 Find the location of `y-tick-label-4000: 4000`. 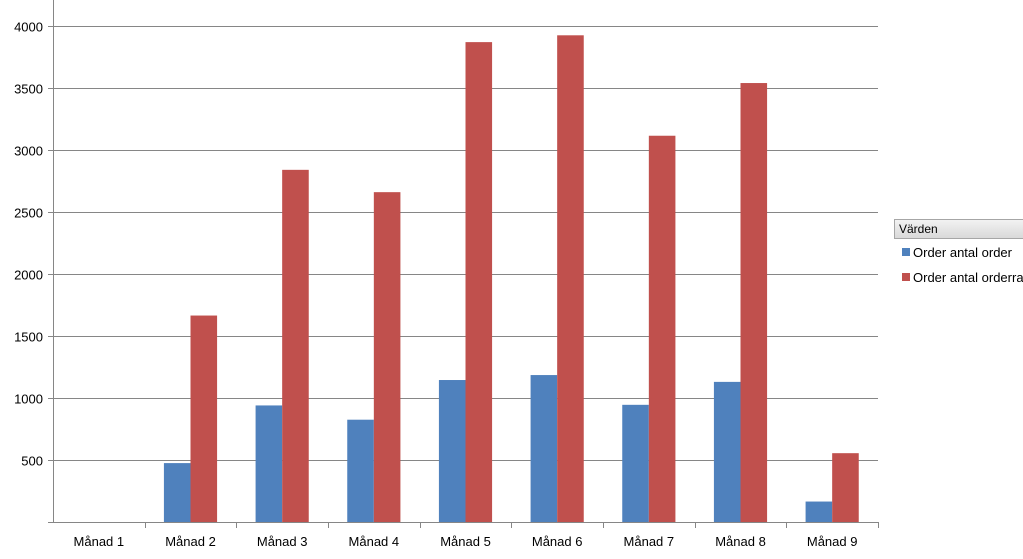

y-tick-label-4000: 4000 is located at coordinates (28, 27).